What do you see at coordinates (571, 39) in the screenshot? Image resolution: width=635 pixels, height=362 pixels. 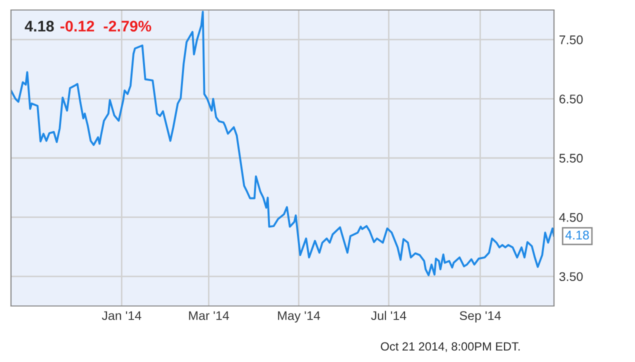 I see `y-tick-label: 7.50` at bounding box center [571, 39].